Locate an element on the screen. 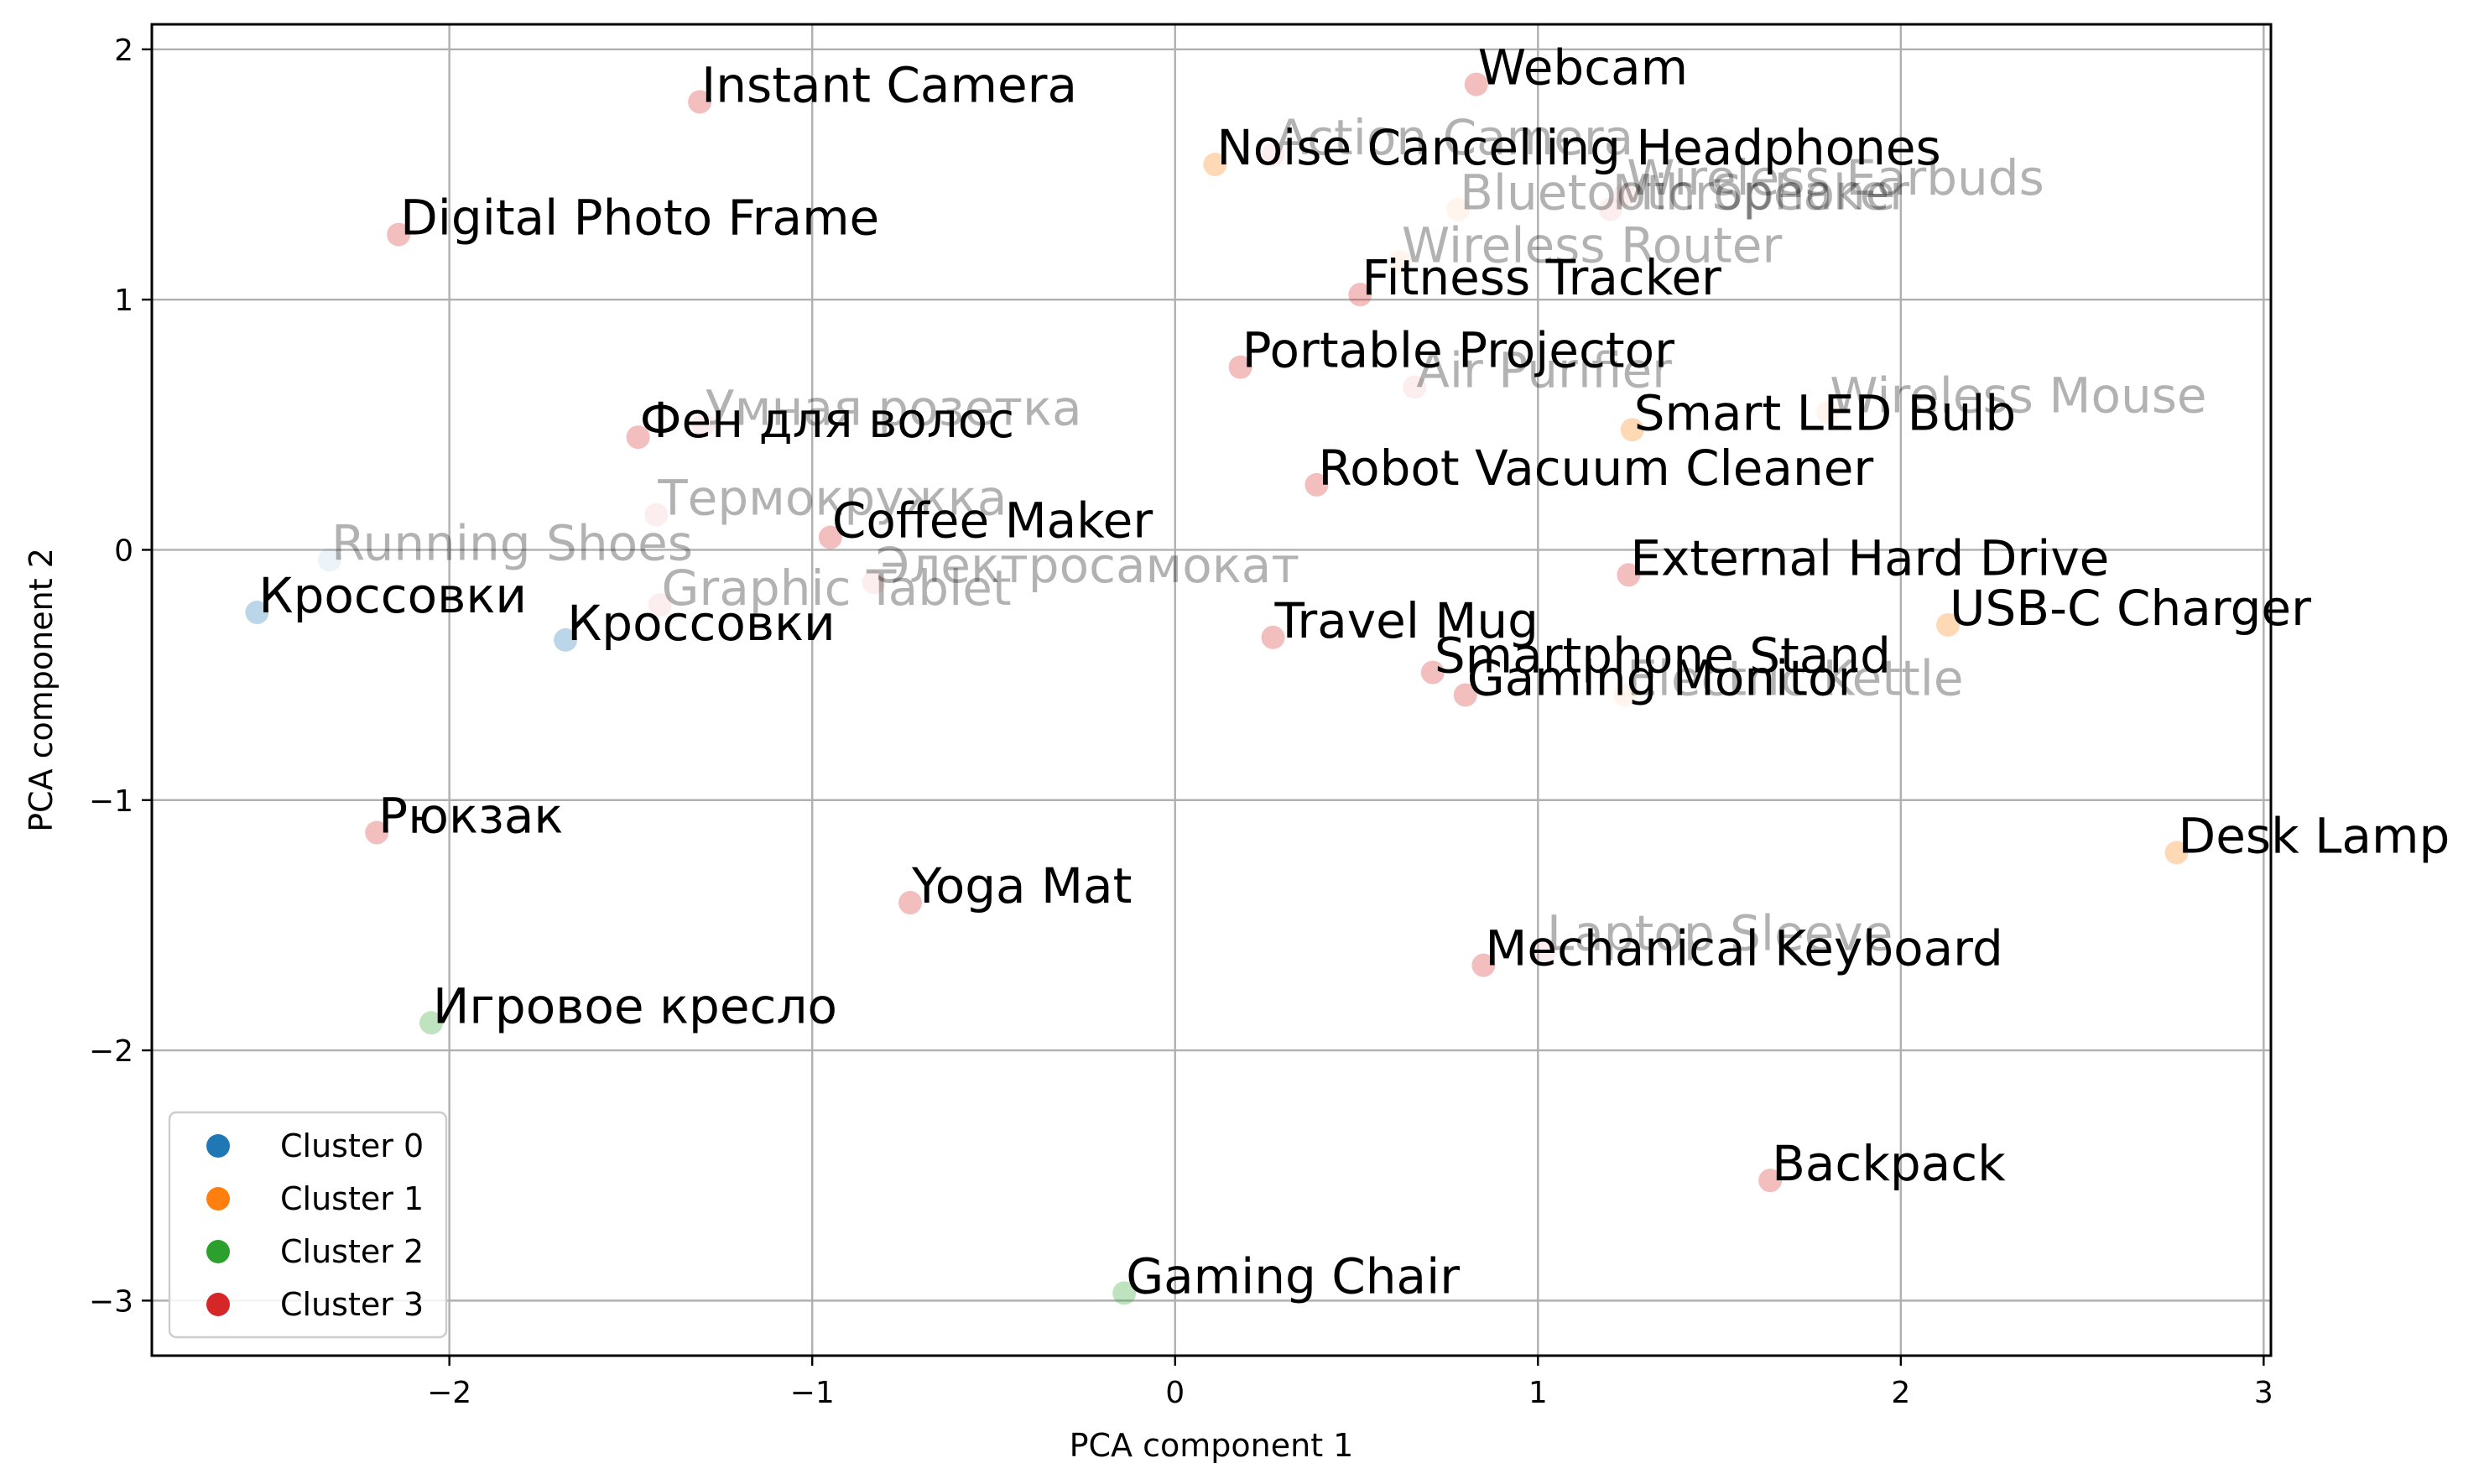 The image size is (2484, 1484). y-tick-label: 0 is located at coordinates (124, 551).